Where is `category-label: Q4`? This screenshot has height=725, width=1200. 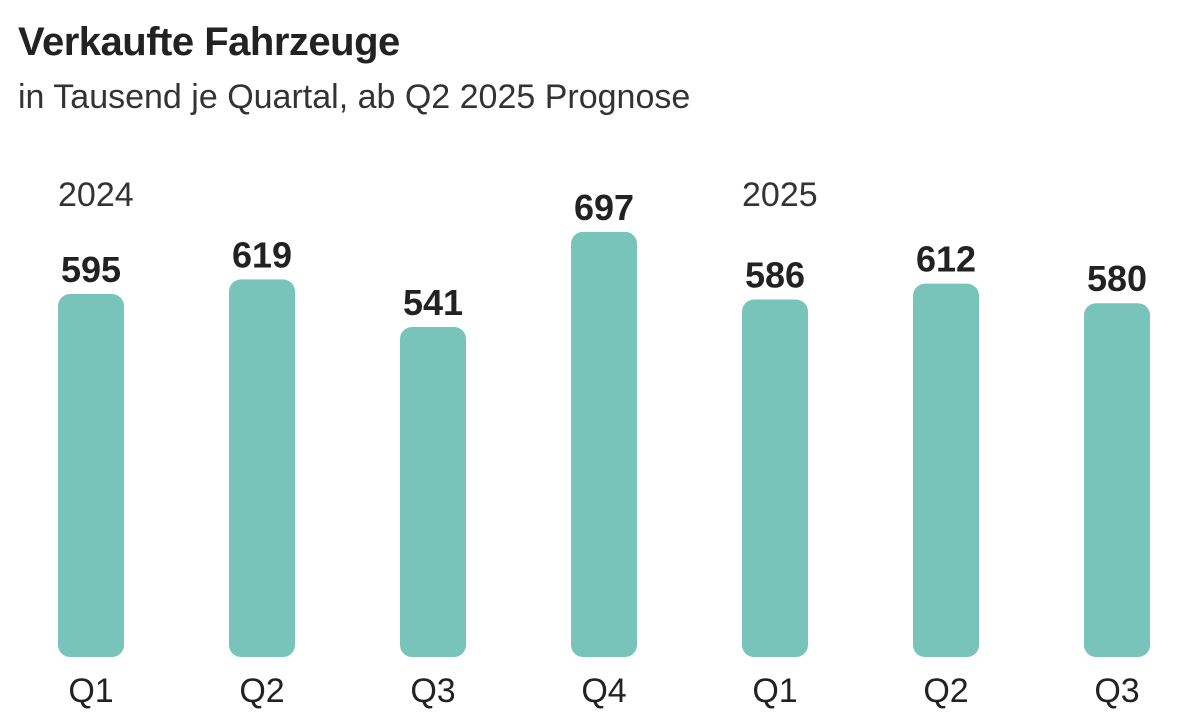
category-label: Q4 is located at coordinates (603, 691).